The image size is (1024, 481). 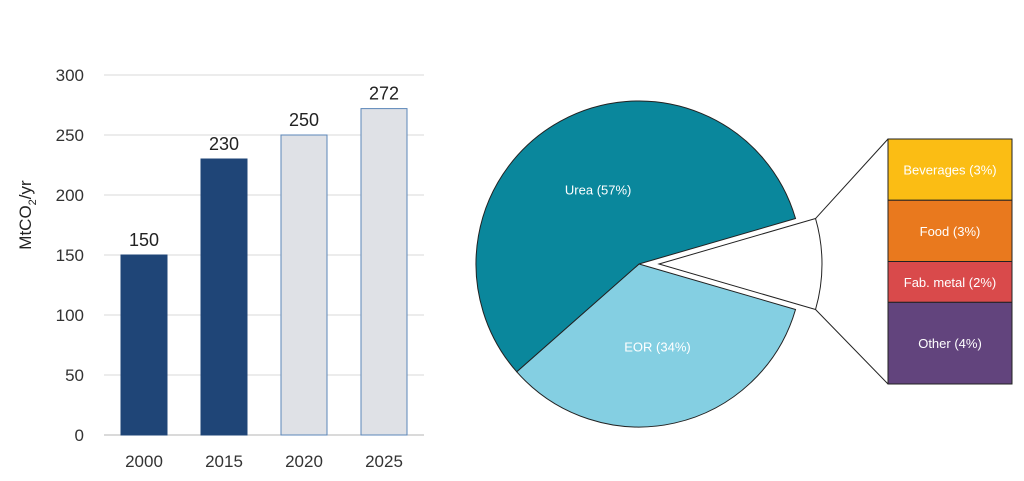 I want to click on breakdown-label: Food (3%), so click(x=950, y=231).